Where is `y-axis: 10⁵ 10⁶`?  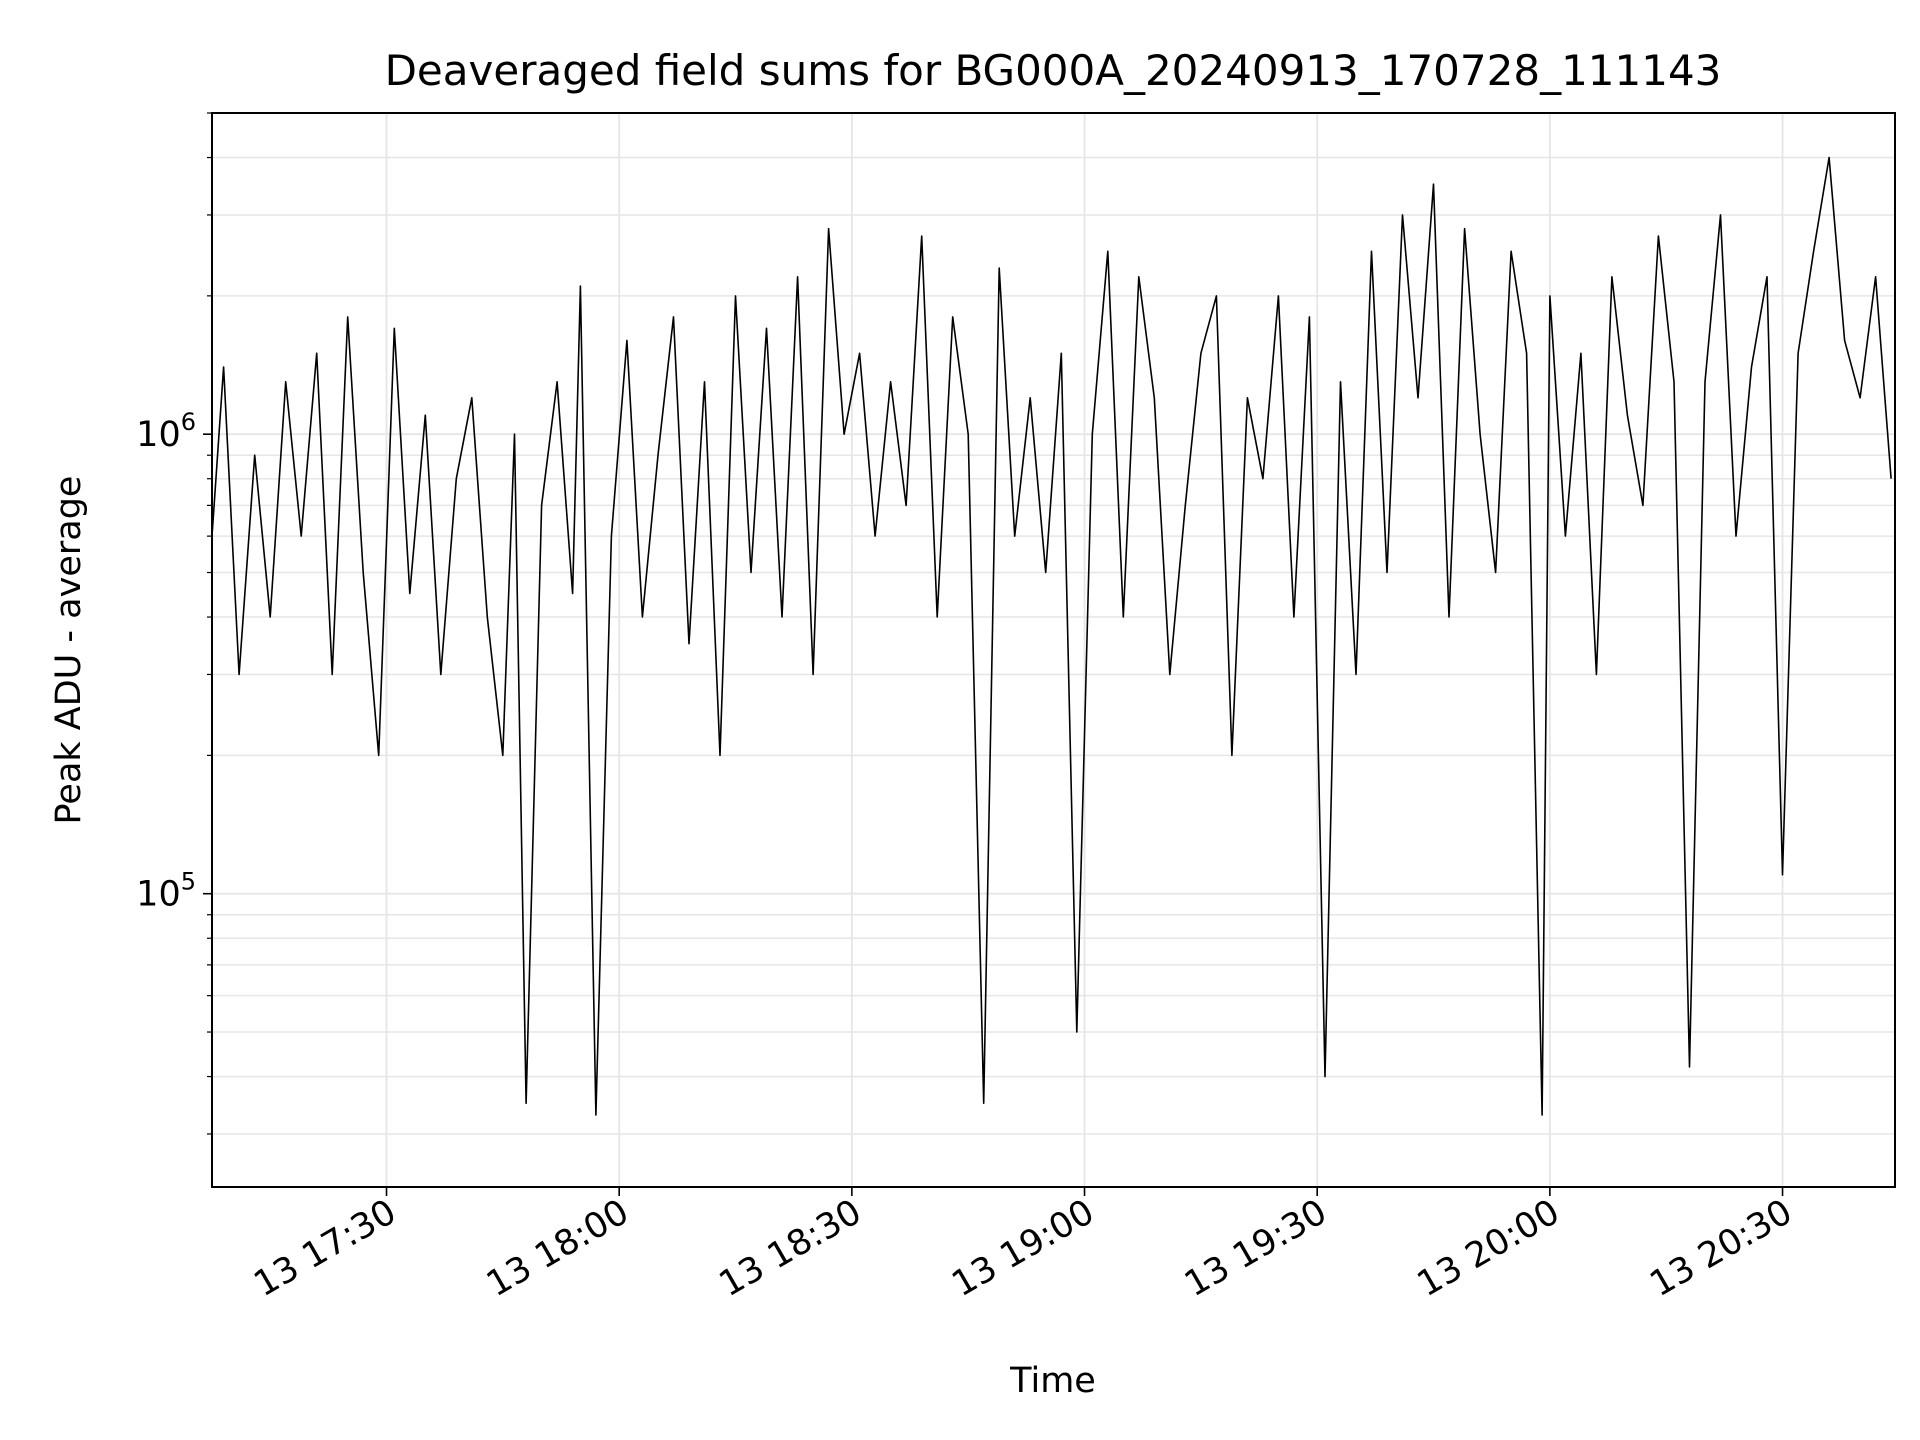 y-axis: 10⁵ 10⁶ is located at coordinates (174, 623).